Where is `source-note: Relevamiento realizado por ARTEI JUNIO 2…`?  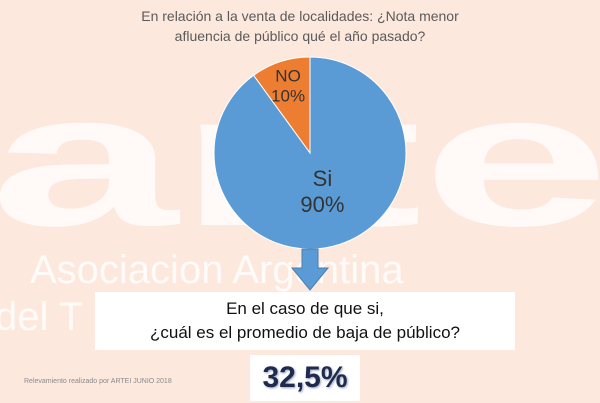 source-note: Relevamiento realizado por ARTEI JUNIO 2… is located at coordinates (98, 381).